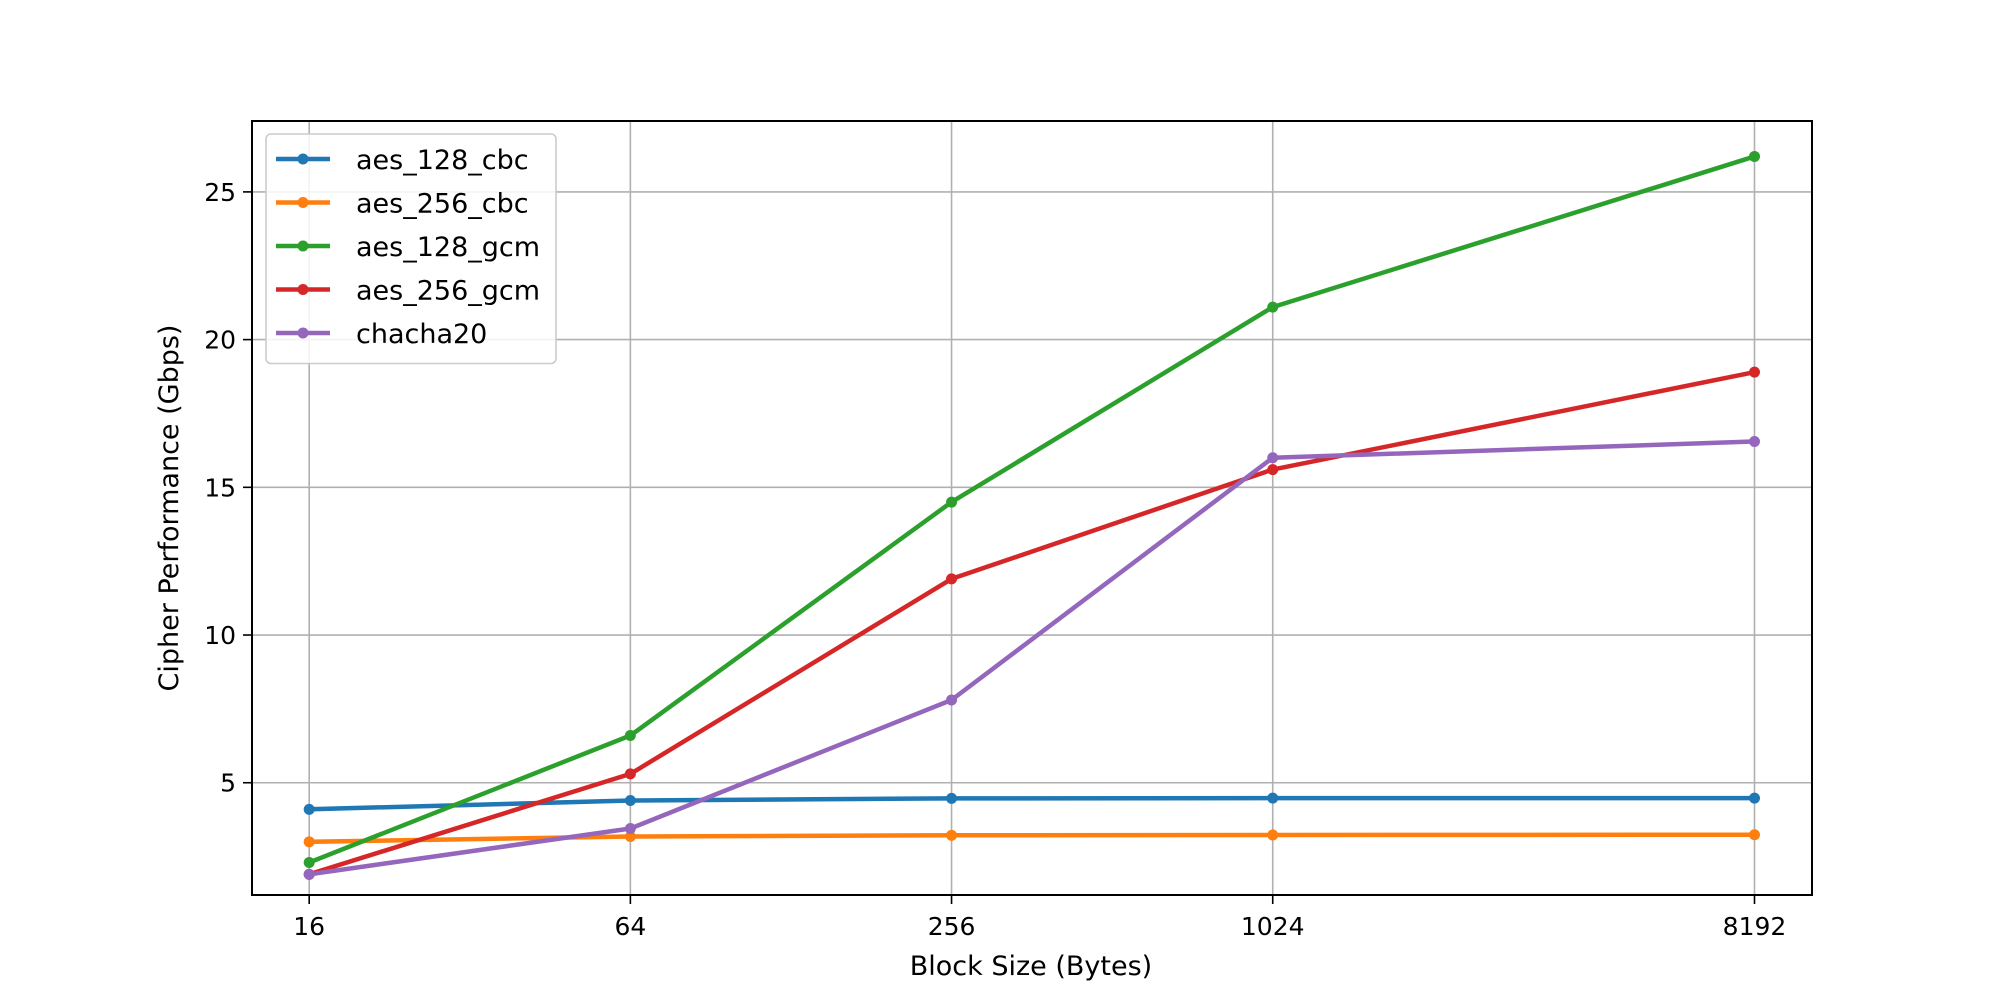  I want to click on y-tick-label: 5, so click(228, 783).